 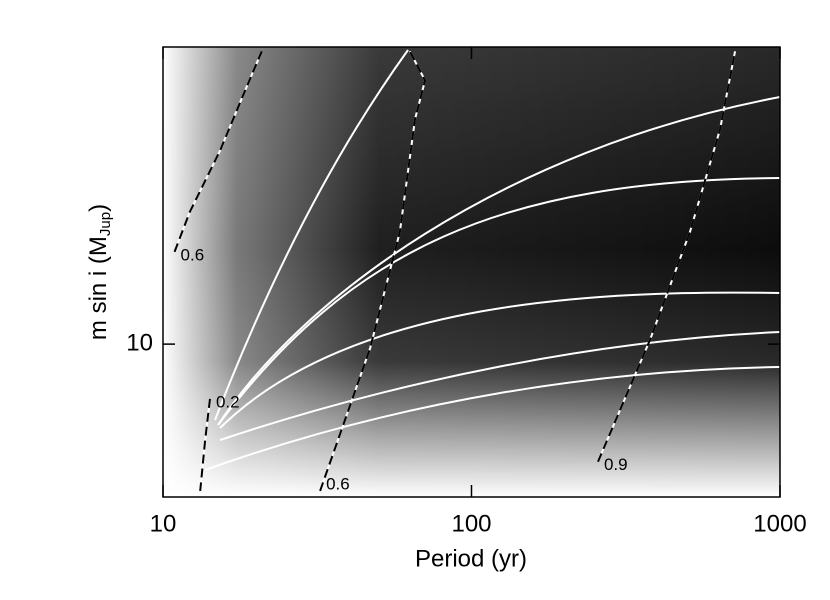 I want to click on y-label-text: ), so click(x=98, y=208).